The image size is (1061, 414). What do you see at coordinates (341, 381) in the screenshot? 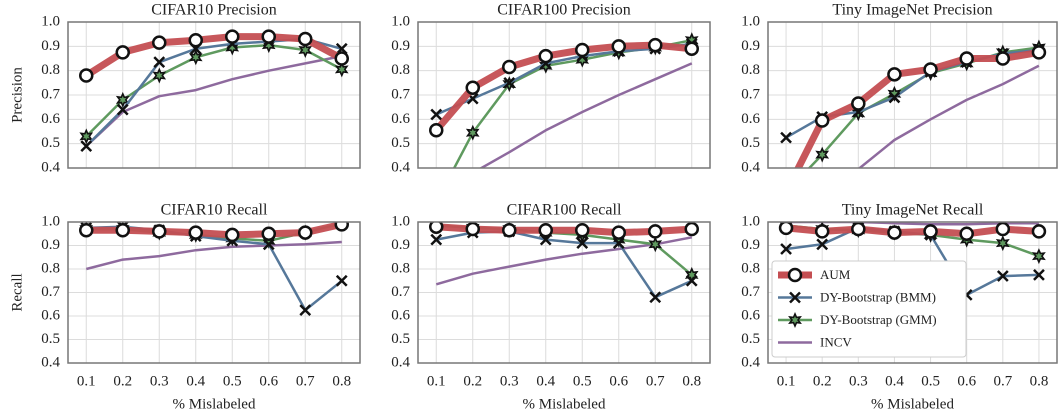
I see `x-tick-label: 0.8` at bounding box center [341, 381].